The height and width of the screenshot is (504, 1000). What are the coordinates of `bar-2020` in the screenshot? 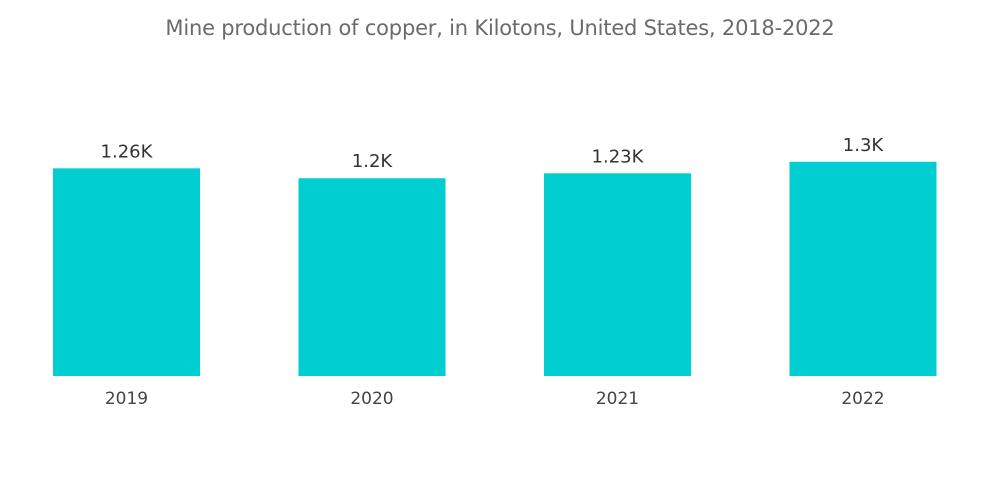 It's located at (372, 277).